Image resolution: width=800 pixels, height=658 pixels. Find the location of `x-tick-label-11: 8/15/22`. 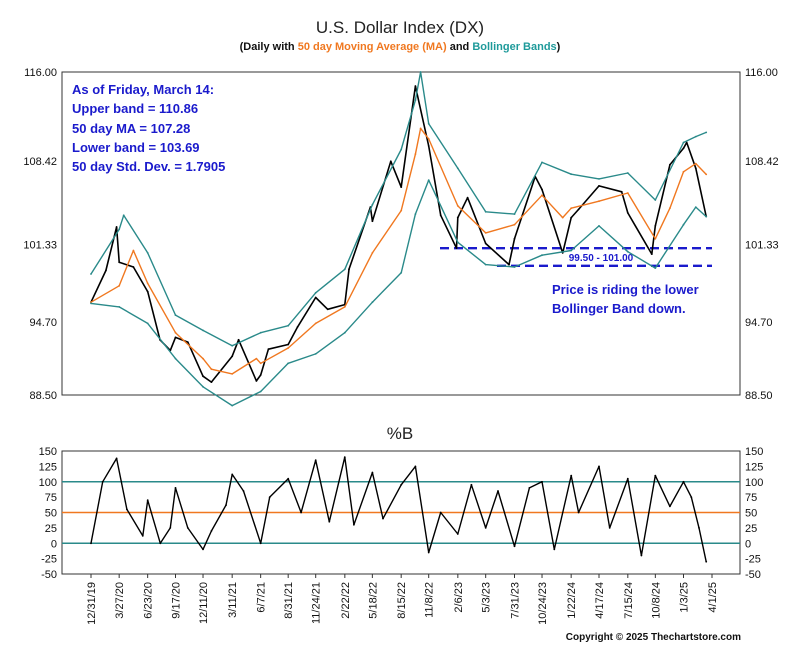

x-tick-label-11: 8/15/22 is located at coordinates (402, 600).